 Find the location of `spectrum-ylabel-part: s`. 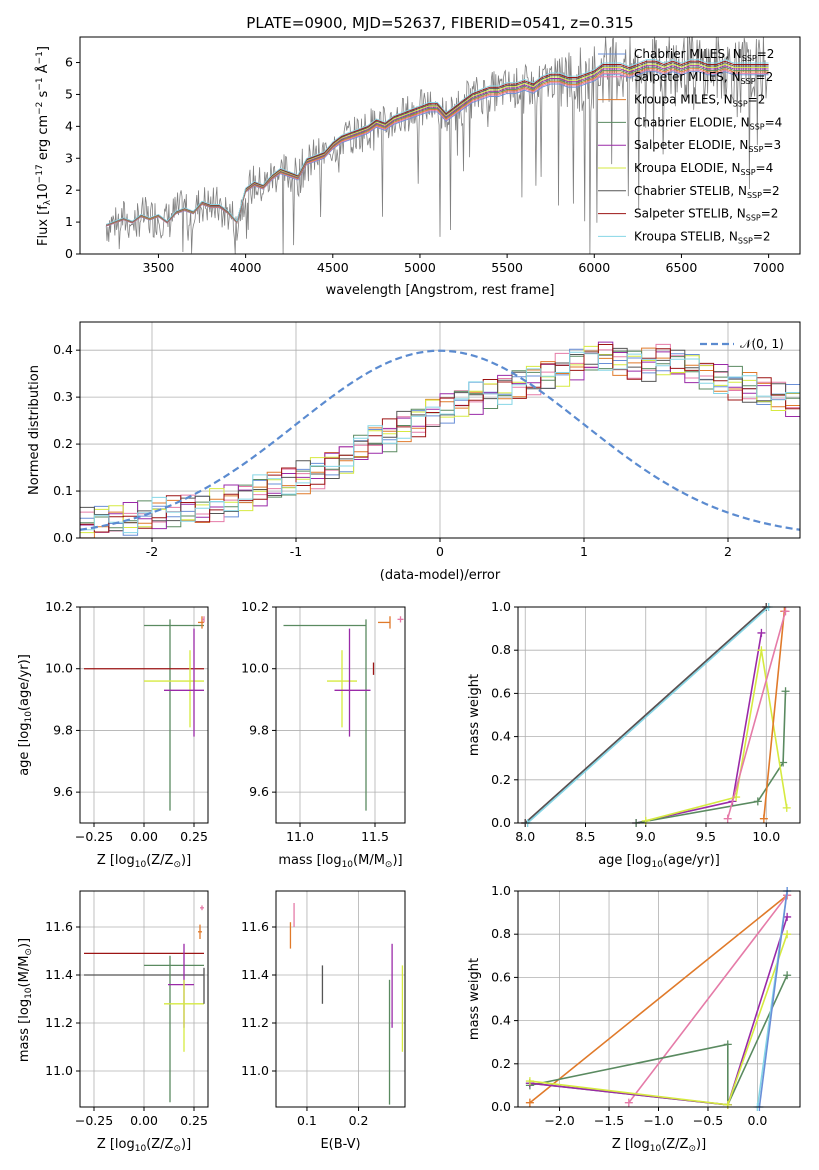

spectrum-ylabel-part: s is located at coordinates (43, 95).